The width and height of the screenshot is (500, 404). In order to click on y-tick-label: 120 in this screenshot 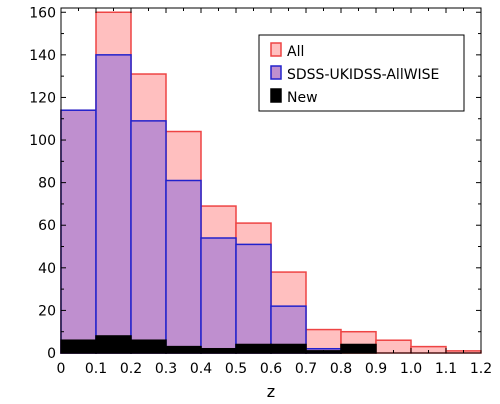, I will do `click(42, 98)`.